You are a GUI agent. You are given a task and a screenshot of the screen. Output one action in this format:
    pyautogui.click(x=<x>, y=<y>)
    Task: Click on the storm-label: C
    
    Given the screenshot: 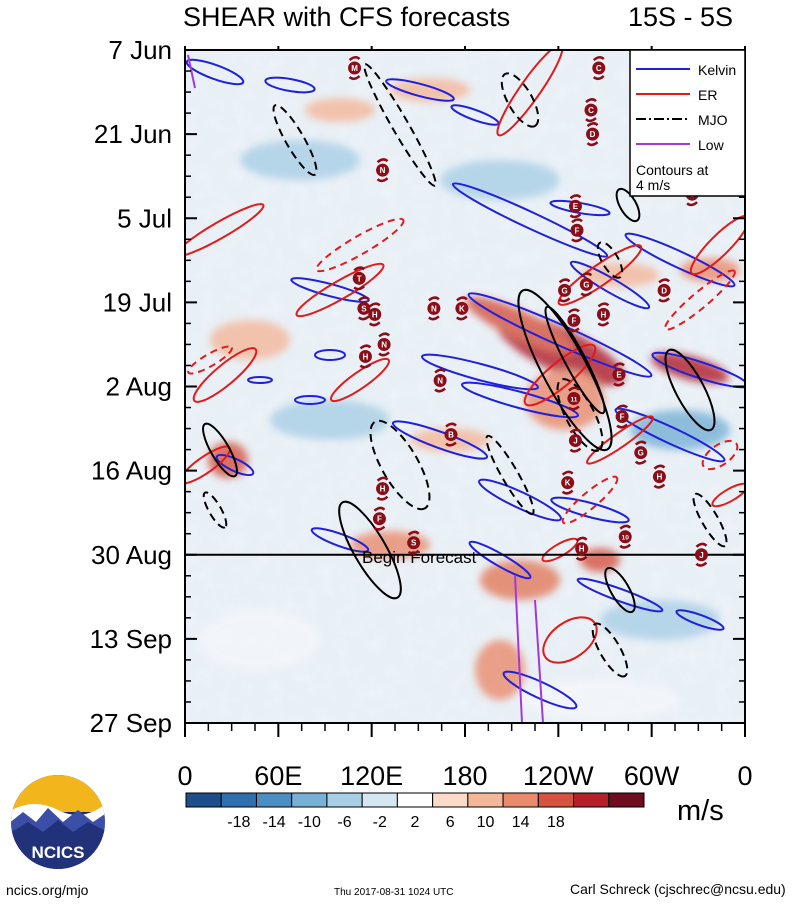 What is the action you would take?
    pyautogui.click(x=599, y=68)
    